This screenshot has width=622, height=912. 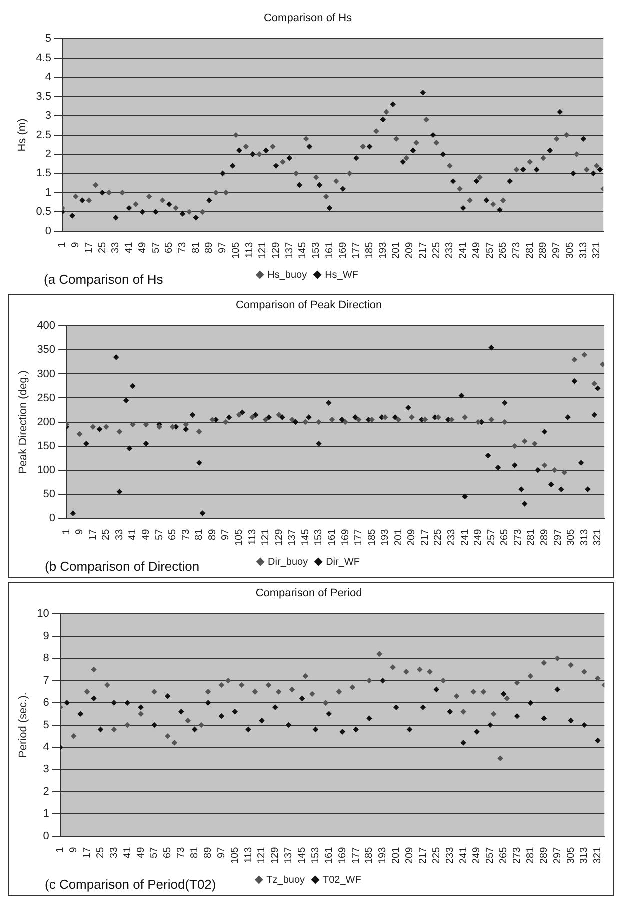 I want to click on text: (a Comparison of Hs, so click(x=104, y=279).